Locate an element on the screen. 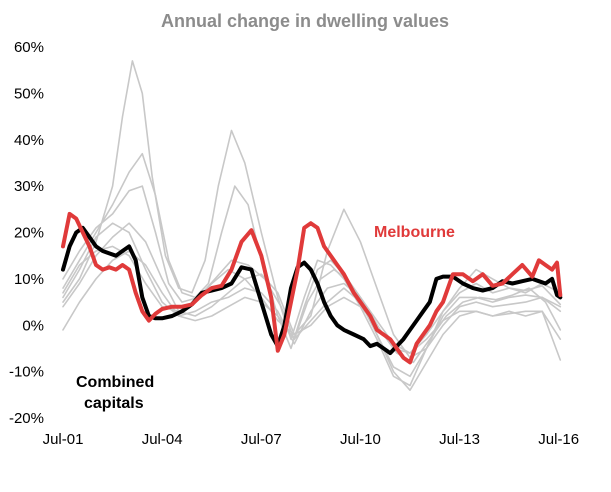 The height and width of the screenshot is (492, 611). y-tick-label: 60% is located at coordinates (29, 47).